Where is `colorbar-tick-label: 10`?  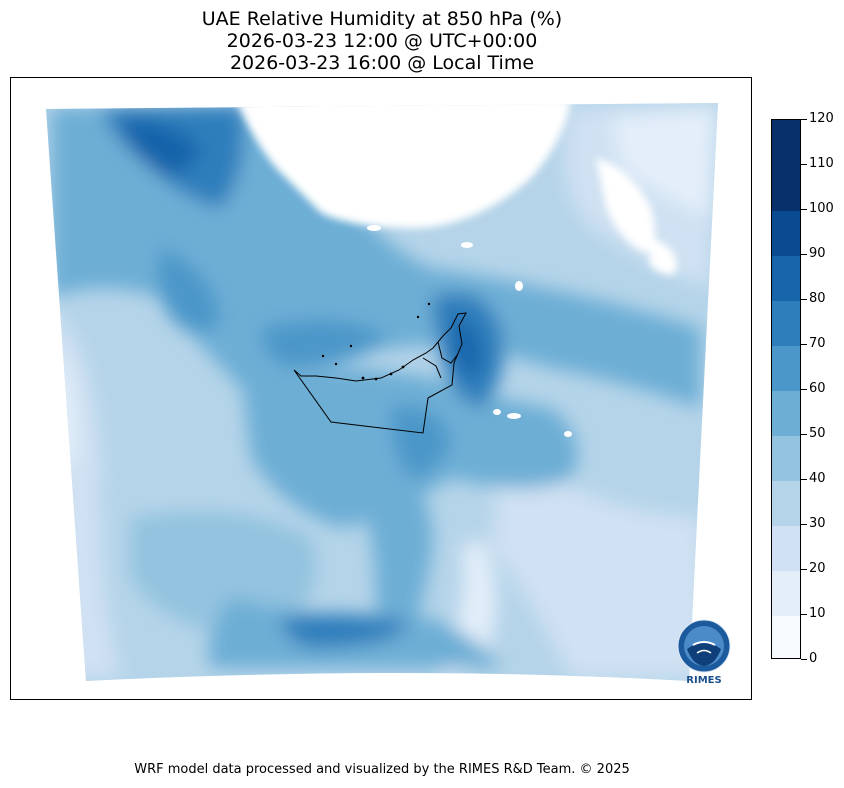 colorbar-tick-label: 10 is located at coordinates (817, 613).